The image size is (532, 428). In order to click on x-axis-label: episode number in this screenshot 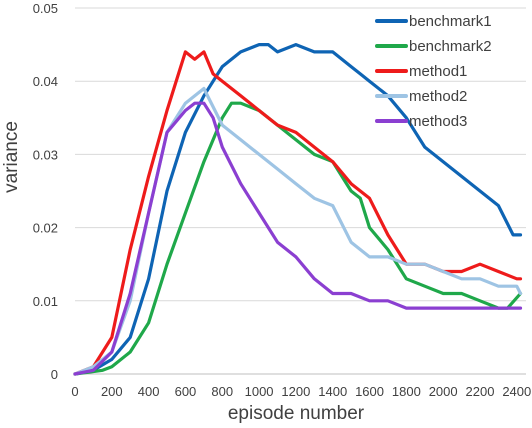, I will do `click(296, 413)`.